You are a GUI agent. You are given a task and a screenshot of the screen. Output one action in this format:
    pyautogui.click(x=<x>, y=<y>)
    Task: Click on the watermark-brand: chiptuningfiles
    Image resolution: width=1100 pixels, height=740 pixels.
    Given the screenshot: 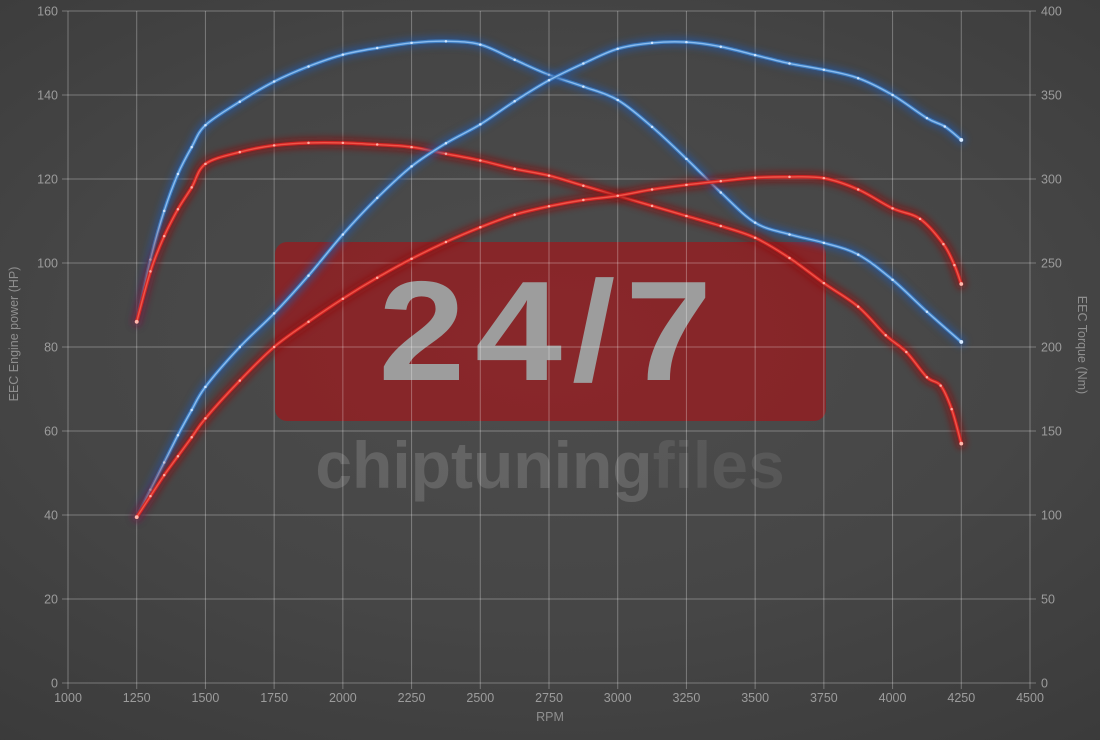 What is the action you would take?
    pyautogui.click(x=550, y=465)
    